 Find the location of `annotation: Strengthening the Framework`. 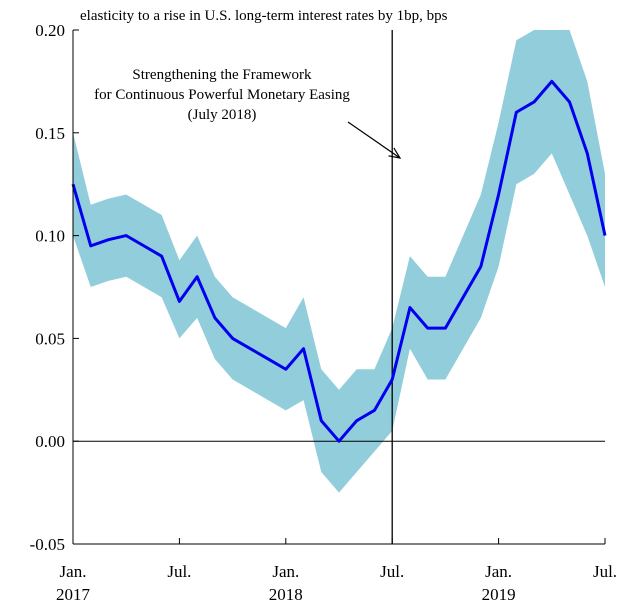

annotation: Strengthening the Framework is located at coordinates (222, 75).